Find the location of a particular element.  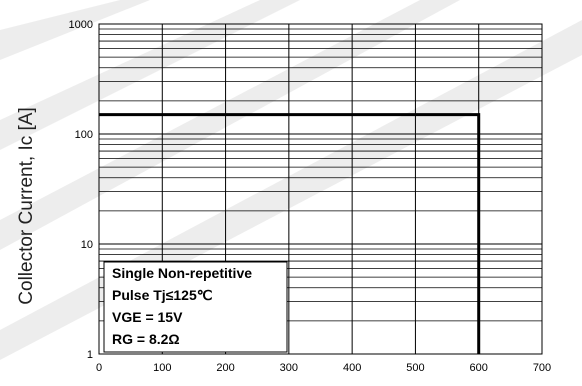

x-tick-label: 200 is located at coordinates (225, 368).